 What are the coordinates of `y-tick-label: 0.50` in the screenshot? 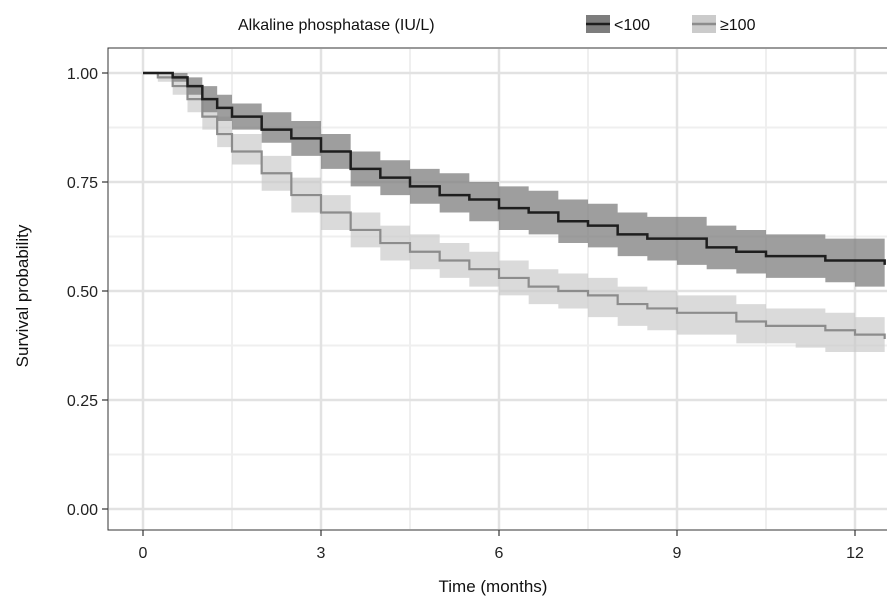 It's located at (82, 292).